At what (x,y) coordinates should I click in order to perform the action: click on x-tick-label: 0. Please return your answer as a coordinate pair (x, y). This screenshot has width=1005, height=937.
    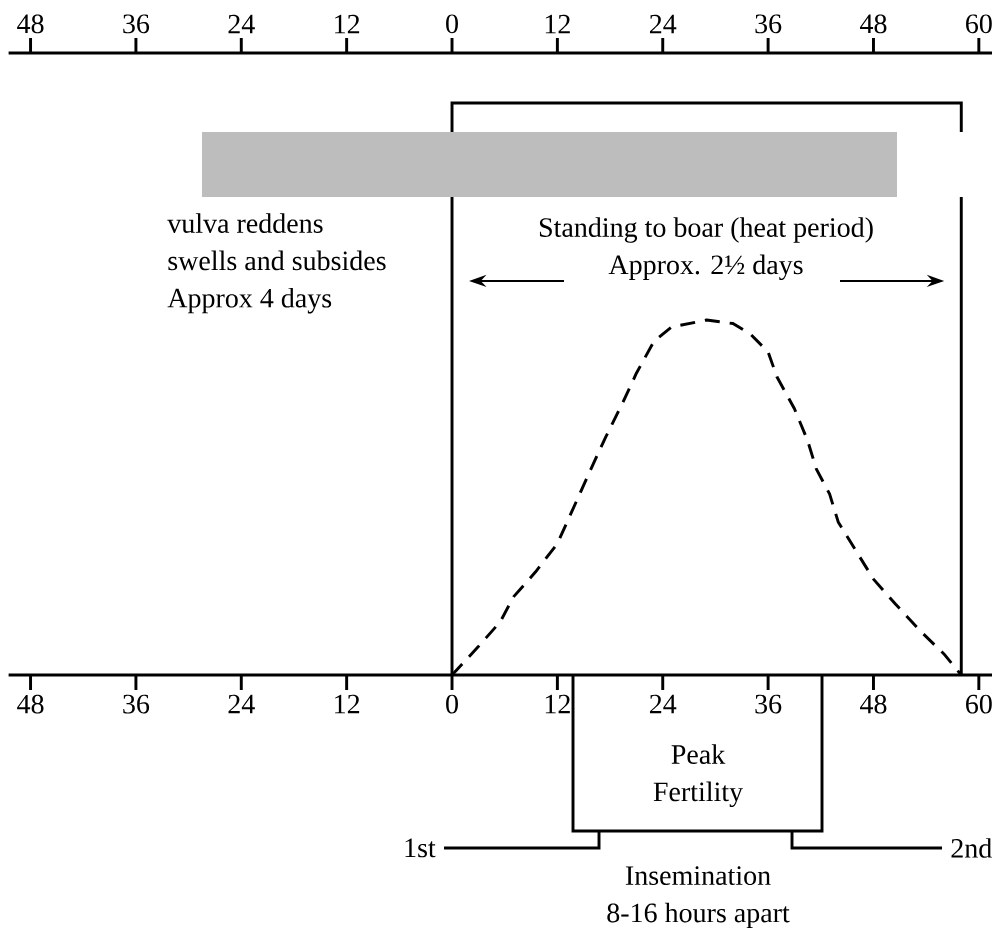
    Looking at the image, I should click on (452, 24).